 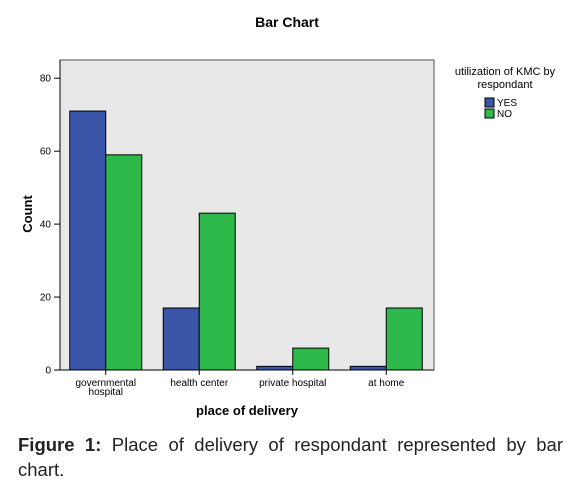 What do you see at coordinates (60, 444) in the screenshot?
I see `caption-label: Figure 1:` at bounding box center [60, 444].